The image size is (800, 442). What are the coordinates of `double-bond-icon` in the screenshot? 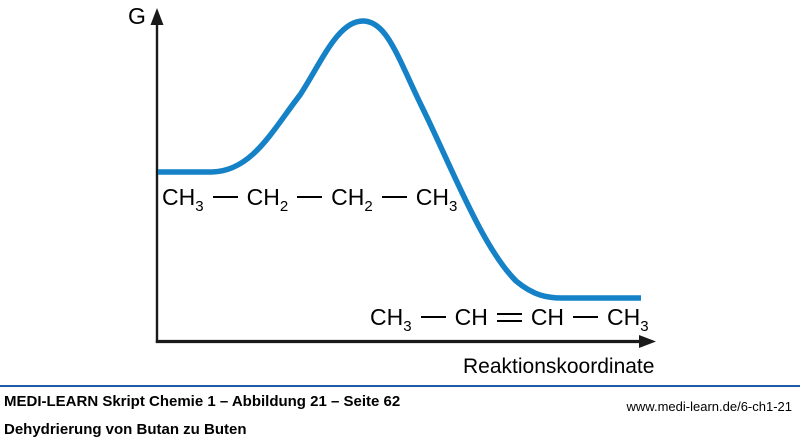 It's located at (509, 317).